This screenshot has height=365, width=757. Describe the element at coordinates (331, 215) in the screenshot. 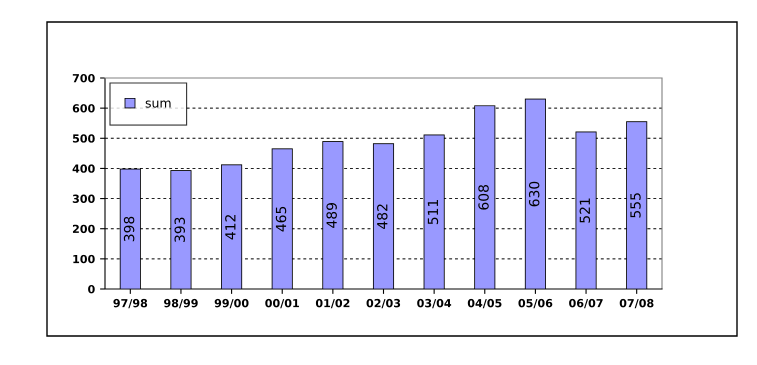

I see `data-label: 489` at that location.